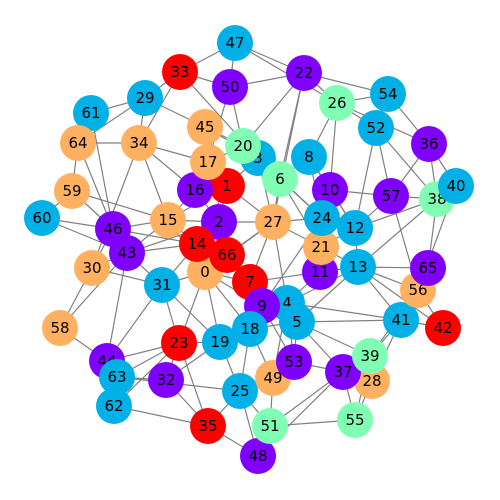 This screenshot has width=500, height=500. Describe the element at coordinates (242, 146) in the screenshot. I see `node-label-20: 20` at that location.